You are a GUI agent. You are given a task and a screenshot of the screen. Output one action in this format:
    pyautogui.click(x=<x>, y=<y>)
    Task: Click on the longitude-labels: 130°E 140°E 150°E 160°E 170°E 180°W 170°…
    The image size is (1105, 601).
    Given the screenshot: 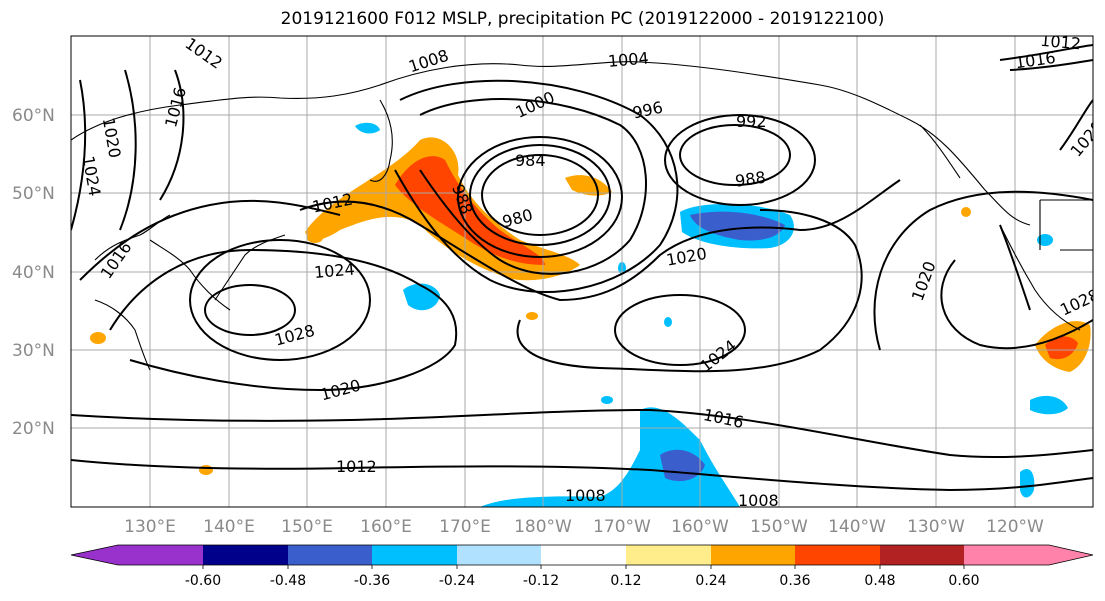 What is the action you would take?
    pyautogui.click(x=584, y=527)
    